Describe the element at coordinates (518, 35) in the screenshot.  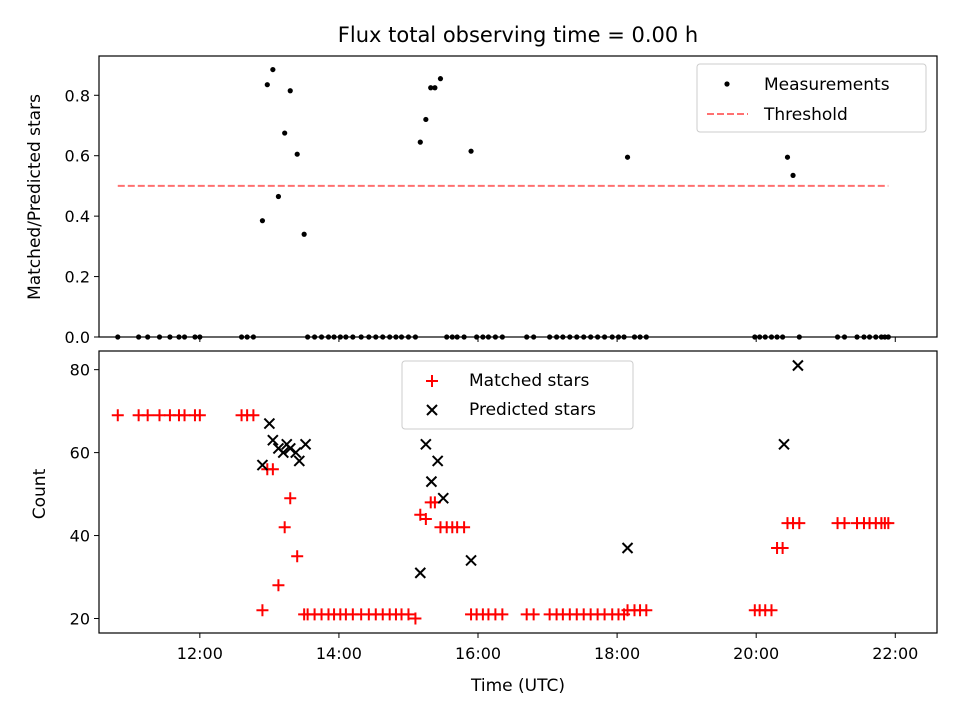
I see `chart-title: Flux total observing time = 0.00 h` at that location.